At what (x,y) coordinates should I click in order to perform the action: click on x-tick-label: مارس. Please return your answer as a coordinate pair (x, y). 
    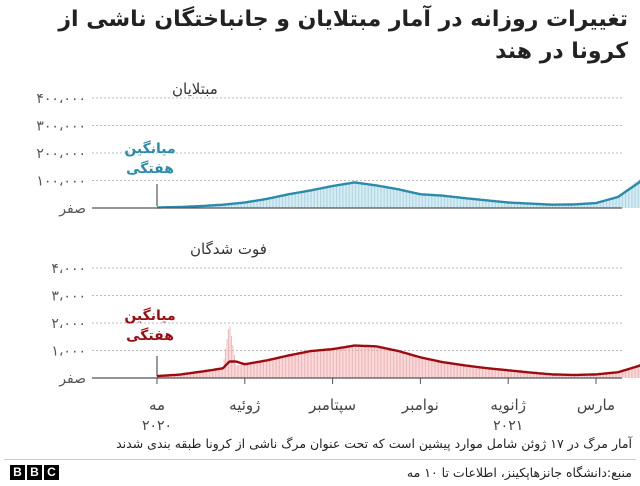
    Looking at the image, I should click on (596, 405).